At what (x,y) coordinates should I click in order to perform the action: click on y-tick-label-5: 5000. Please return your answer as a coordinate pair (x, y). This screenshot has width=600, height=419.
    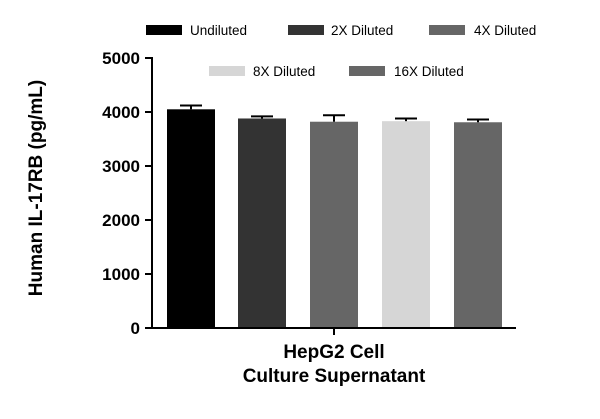
    Looking at the image, I should click on (121, 58).